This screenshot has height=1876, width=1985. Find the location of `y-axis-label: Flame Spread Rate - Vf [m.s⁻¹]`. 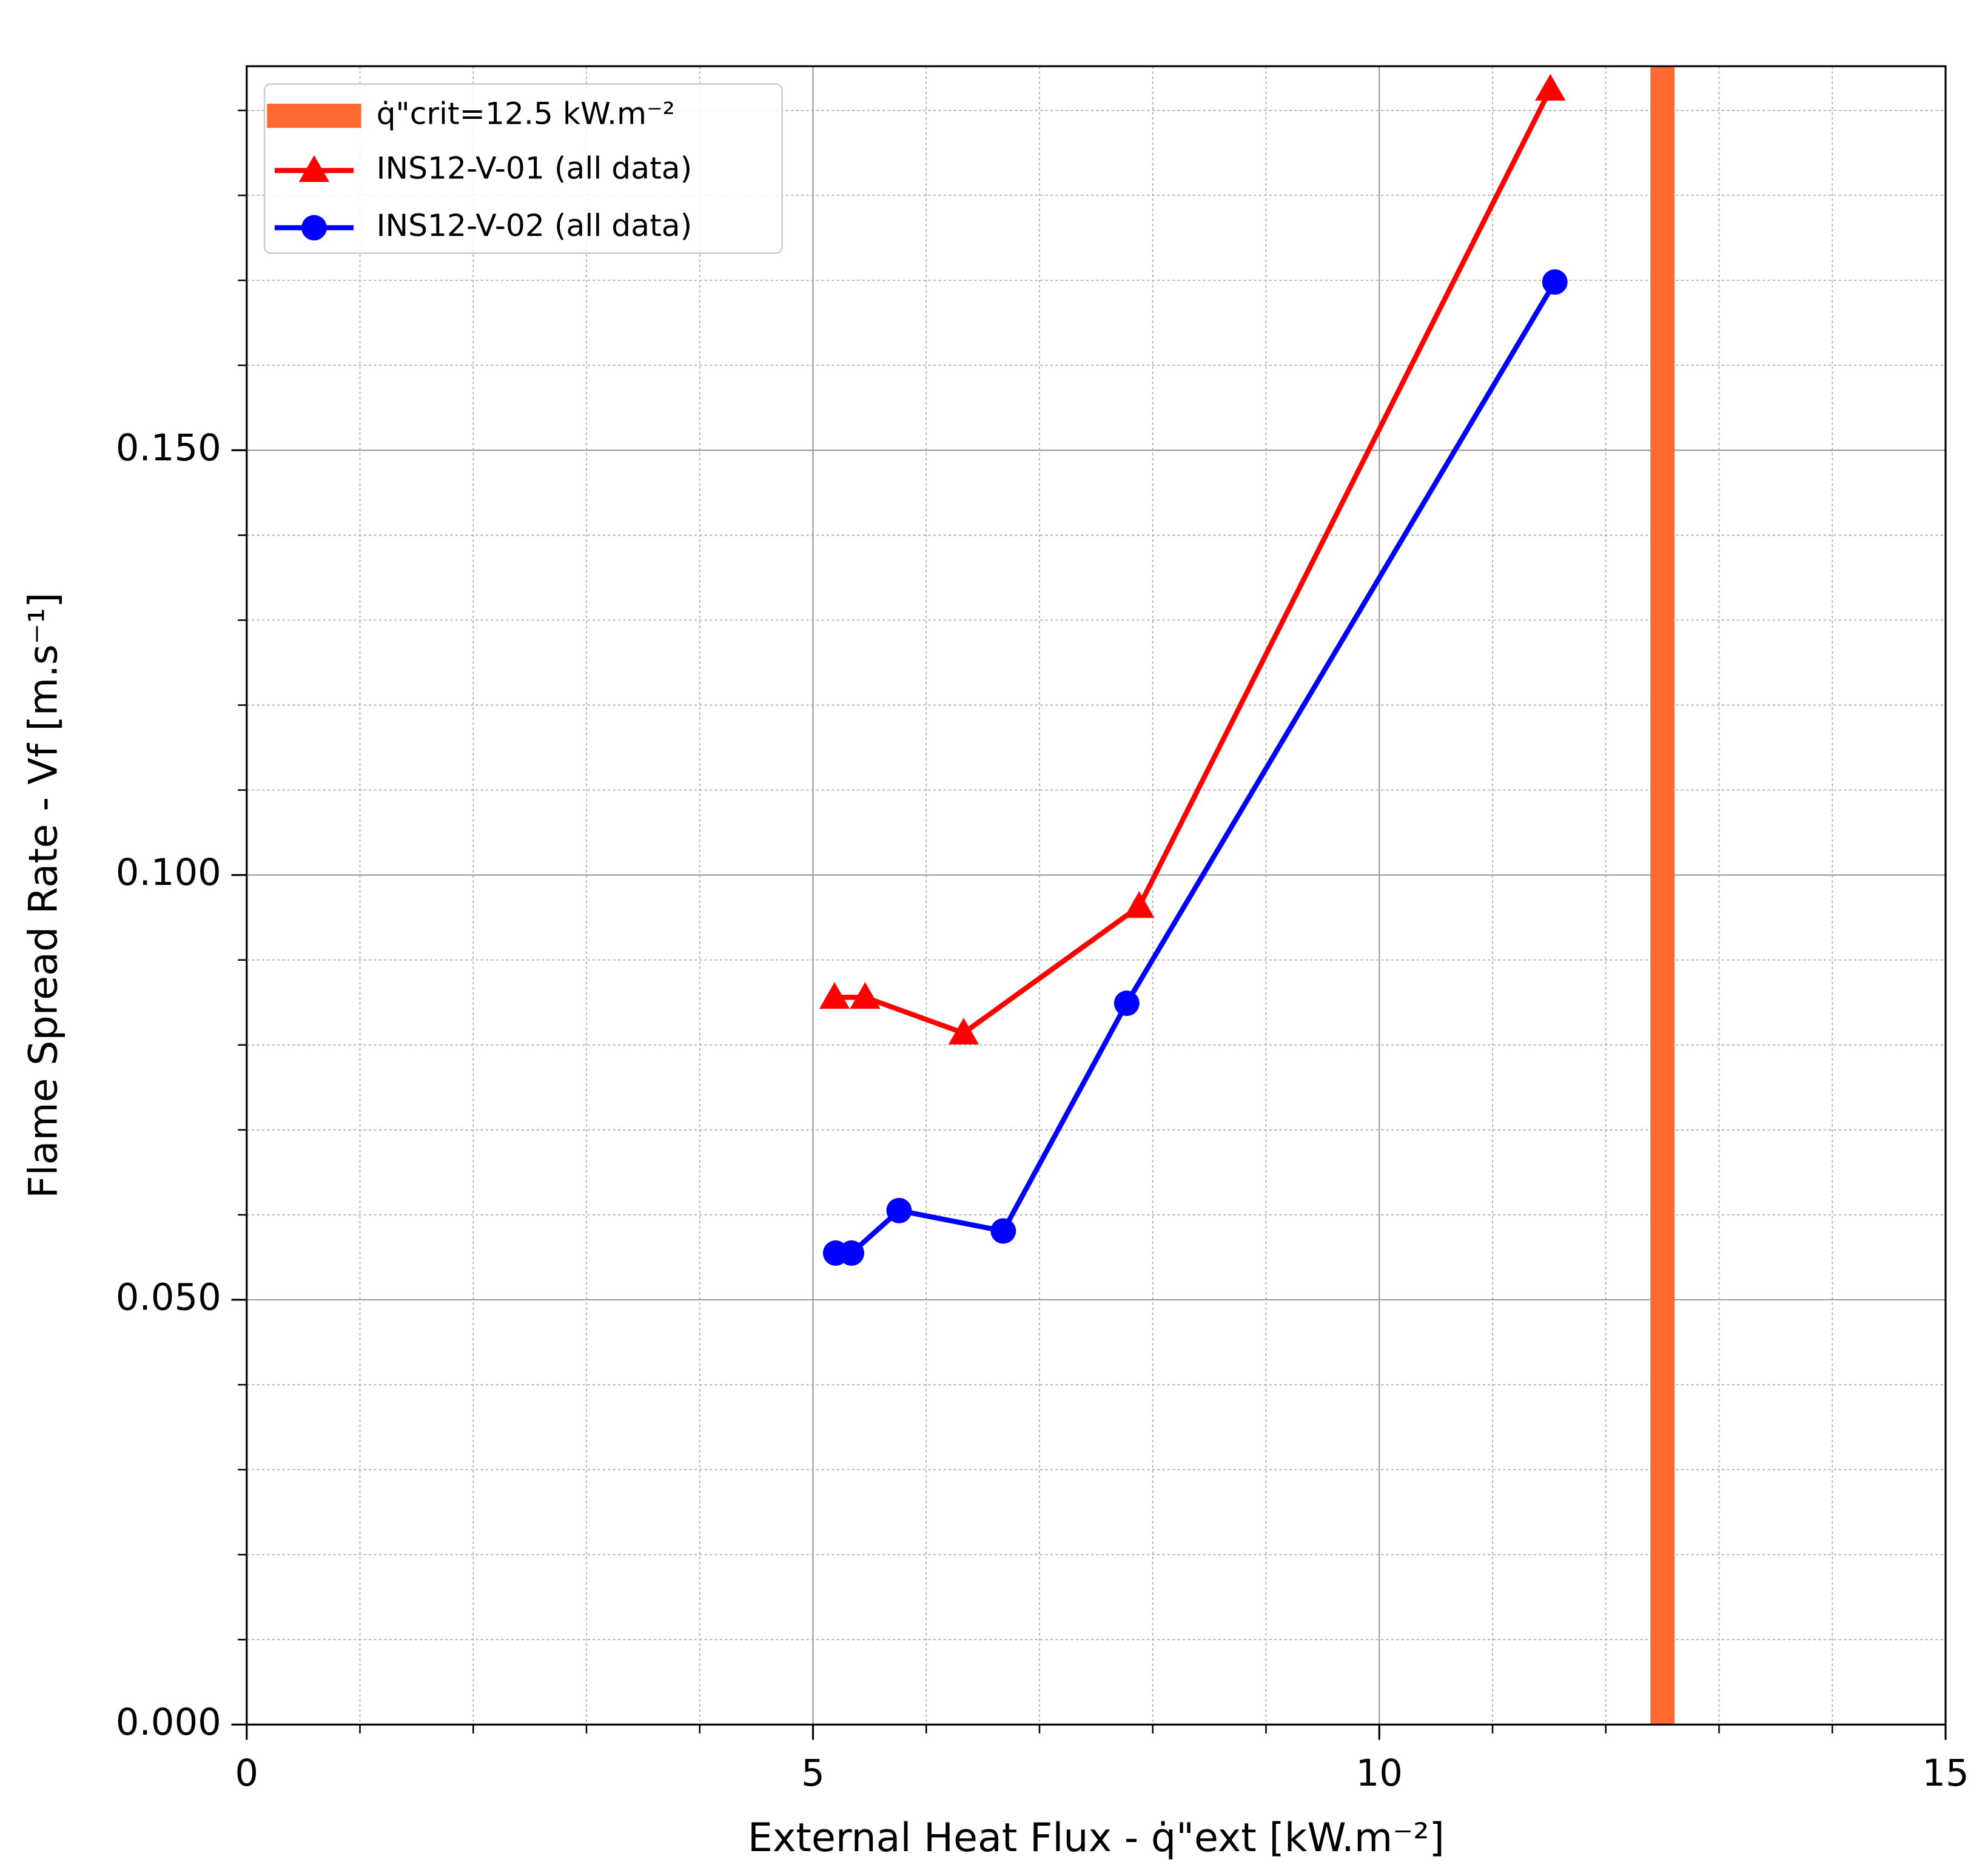

y-axis-label: Flame Spread Rate - Vf [m.s⁻¹] is located at coordinates (44, 896).